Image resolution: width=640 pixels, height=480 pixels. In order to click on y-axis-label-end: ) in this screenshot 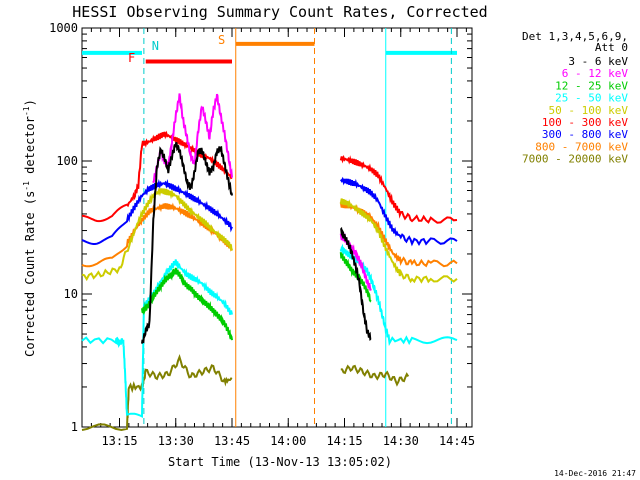, I will do `click(30, 102)`.